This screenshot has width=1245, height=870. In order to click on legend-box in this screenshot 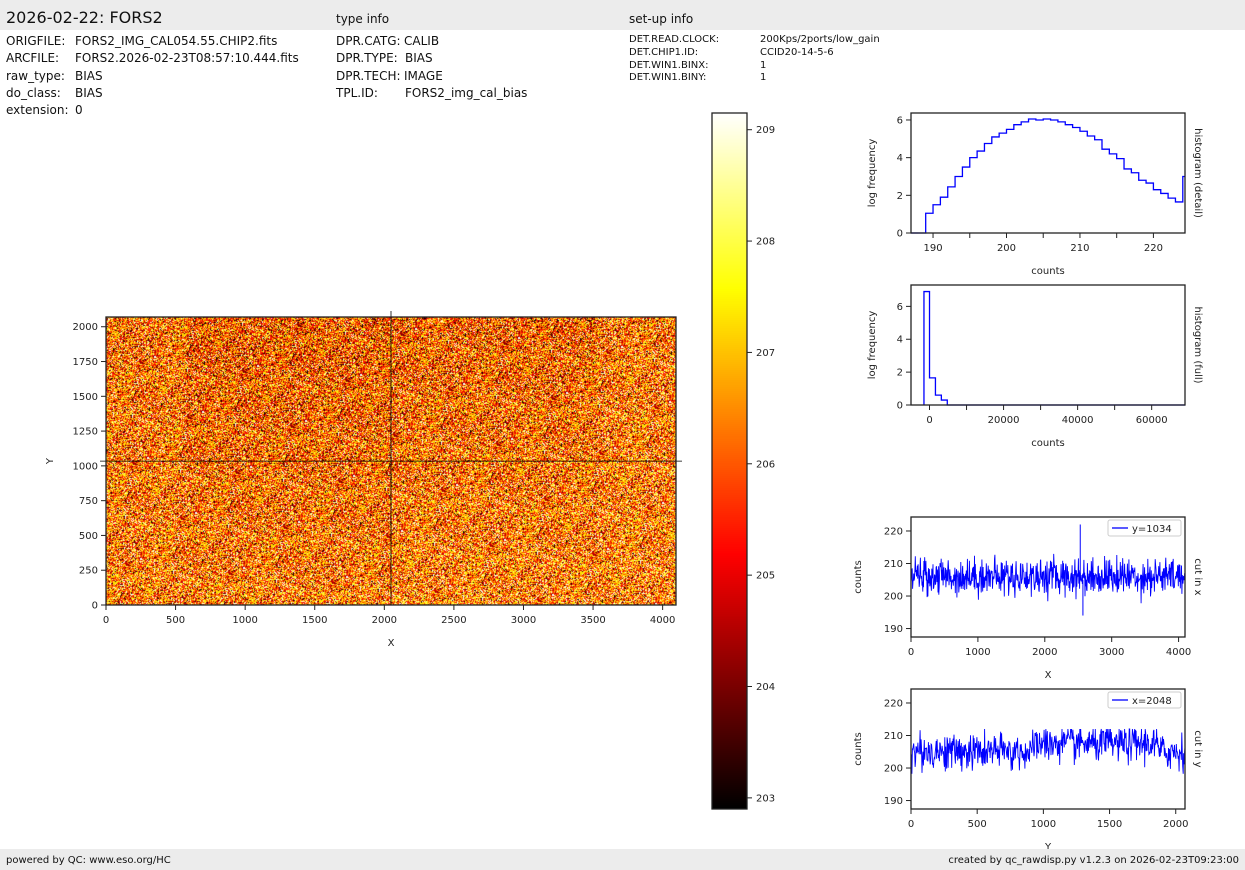, I will do `click(1144, 700)`.